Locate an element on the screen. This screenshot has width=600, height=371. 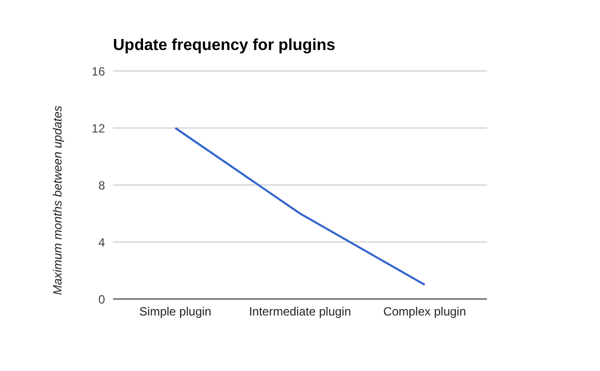
x-tick-label: Intermediate plugin is located at coordinates (300, 311).